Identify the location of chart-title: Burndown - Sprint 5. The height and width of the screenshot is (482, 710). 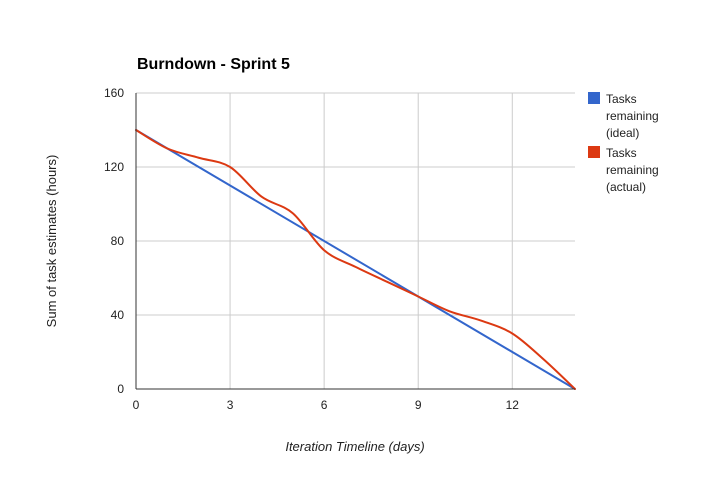
(213, 64).